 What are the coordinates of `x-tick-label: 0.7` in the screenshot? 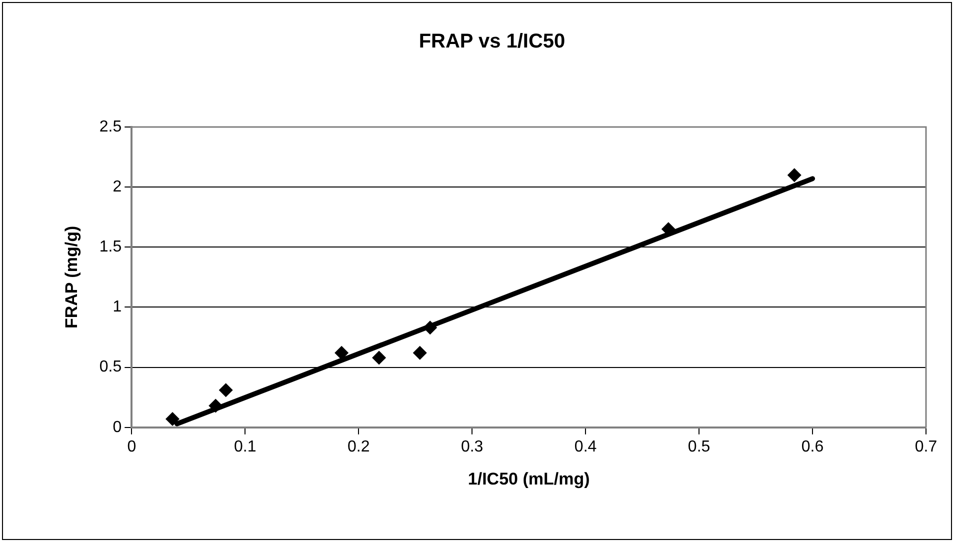 It's located at (926, 447).